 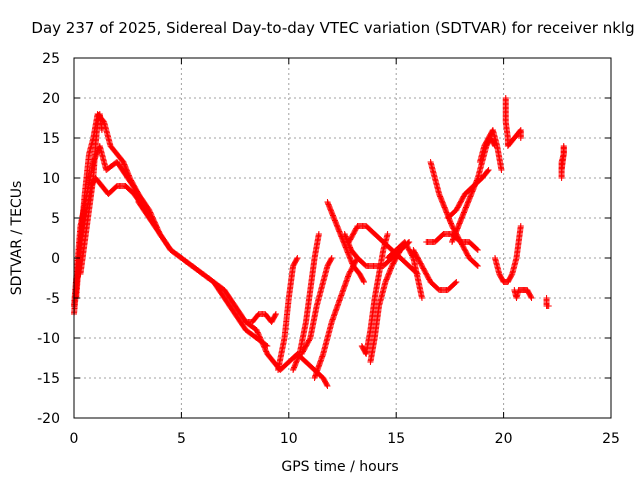 What do you see at coordinates (51, 179) in the screenshot?
I see `y-tick-label: 10` at bounding box center [51, 179].